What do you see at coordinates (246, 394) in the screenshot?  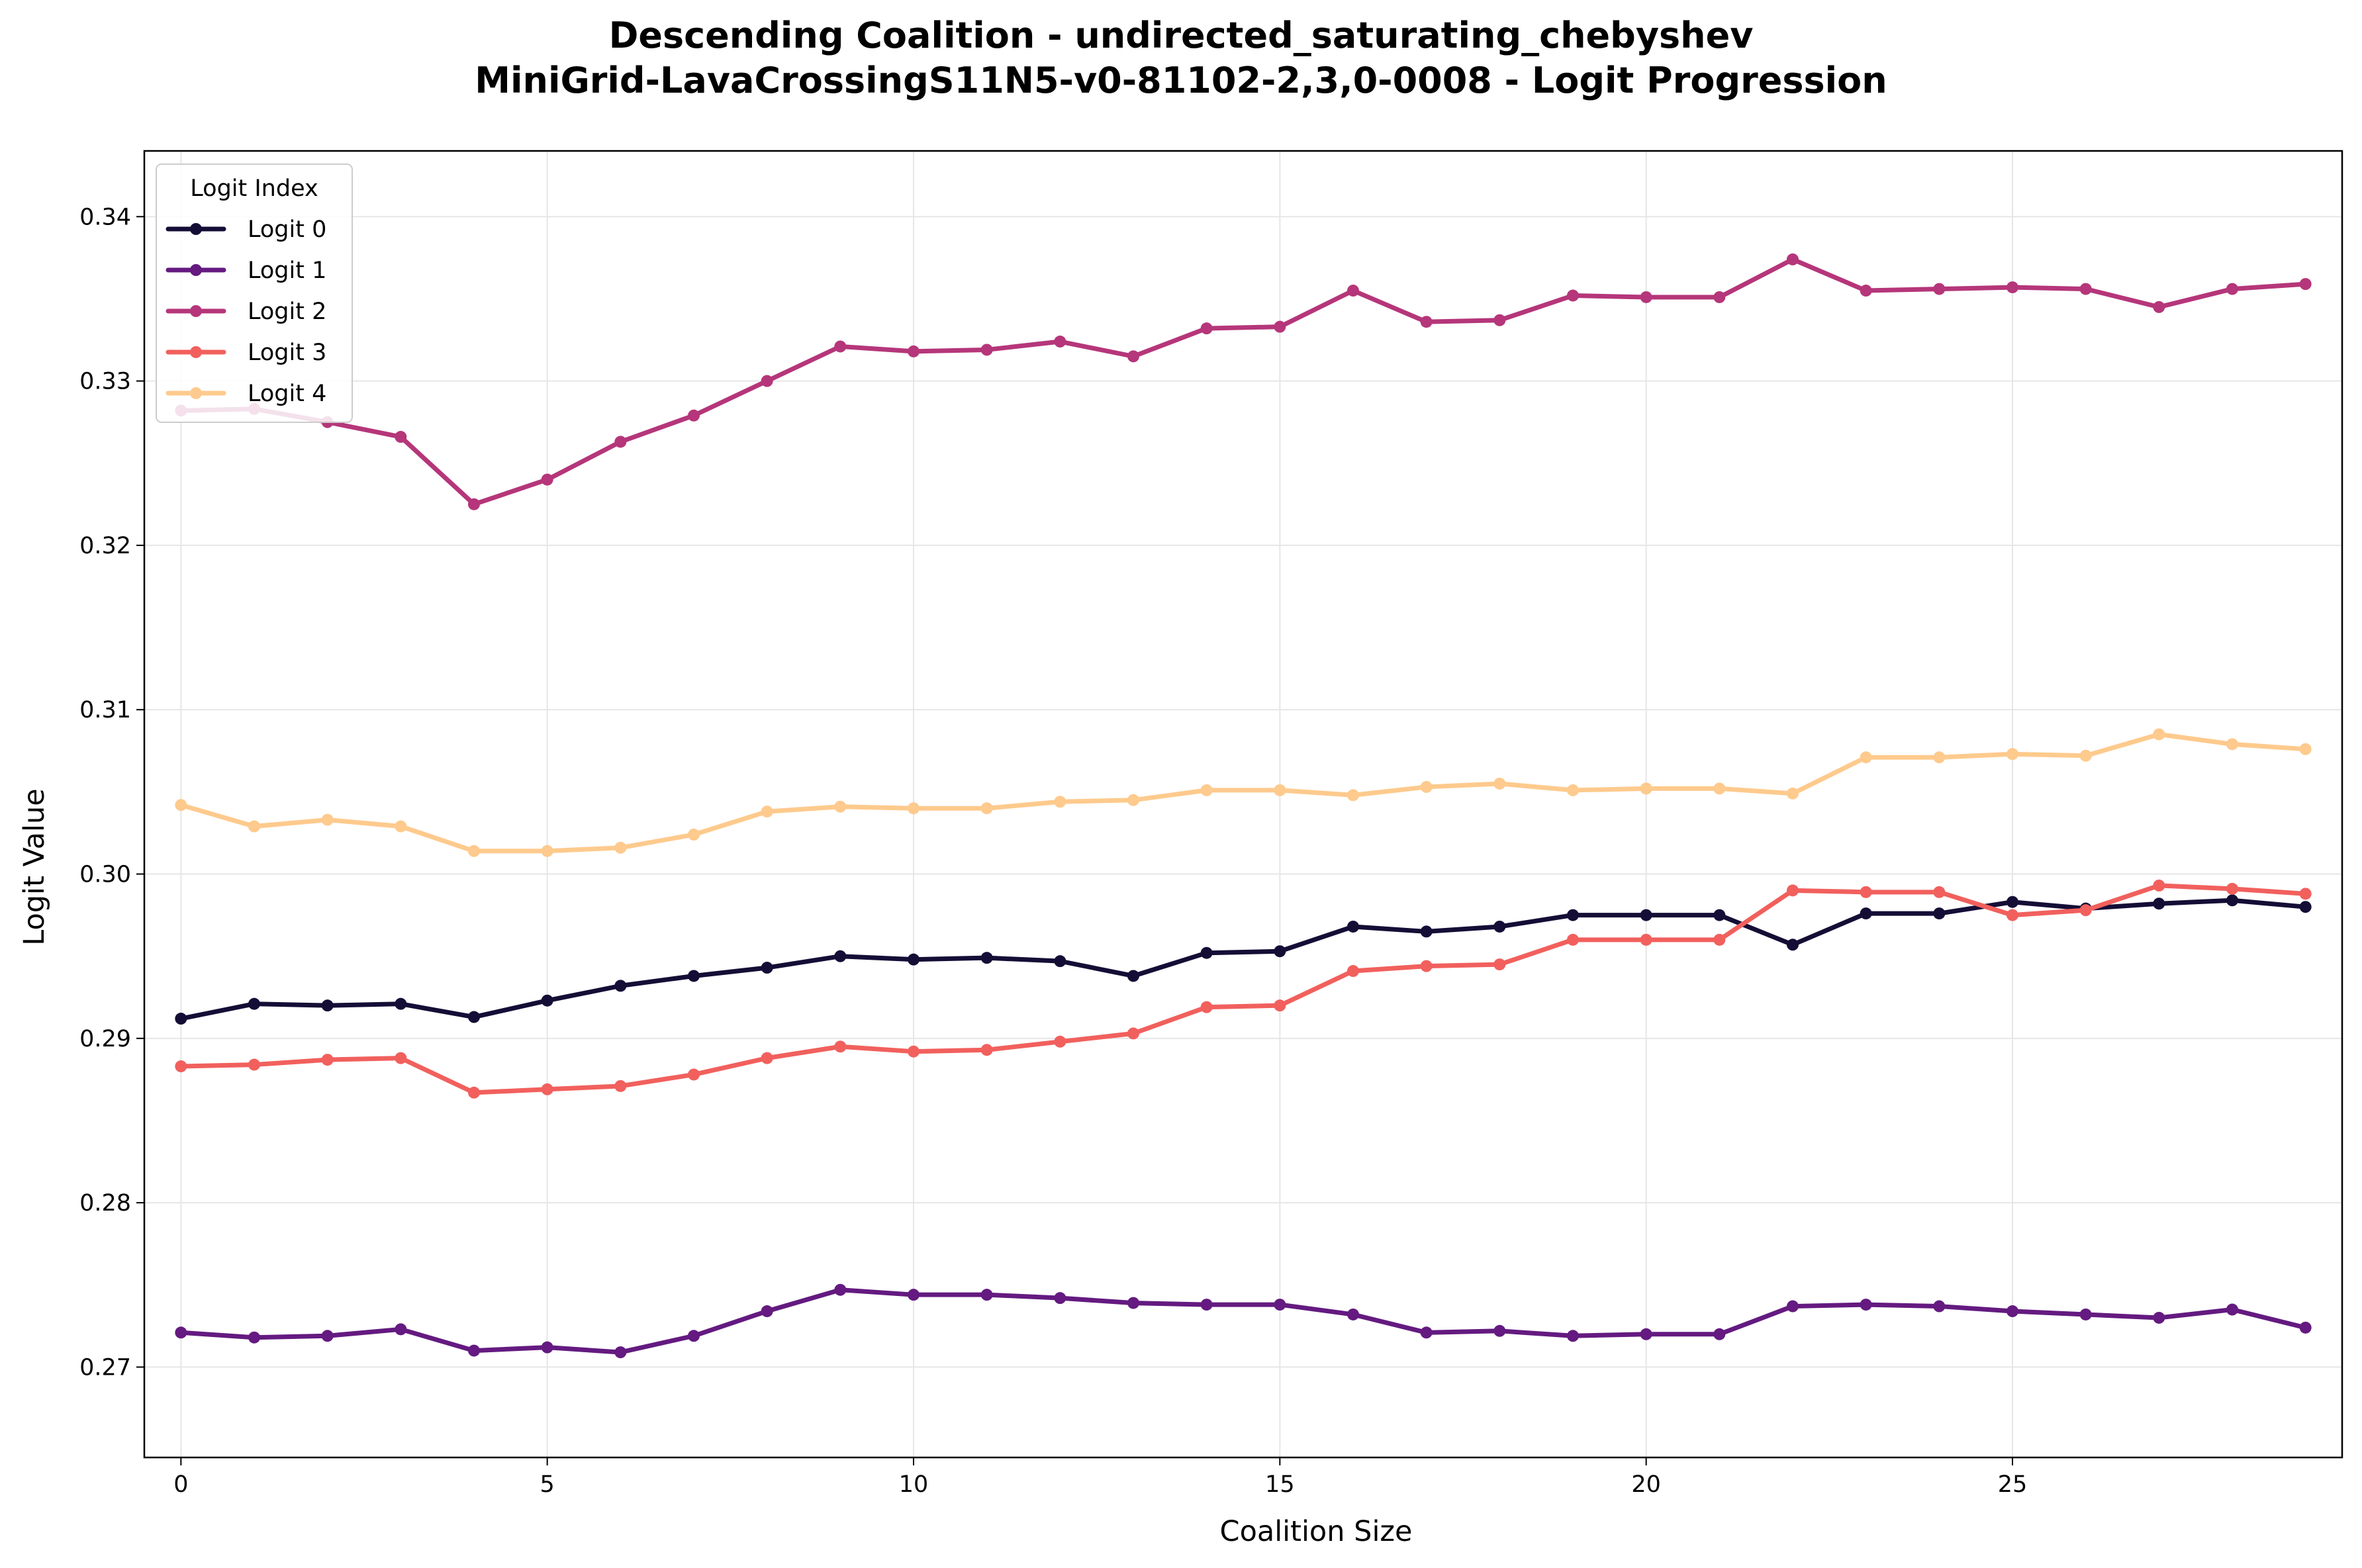 I see `legend-item-4: Logit 4` at bounding box center [246, 394].